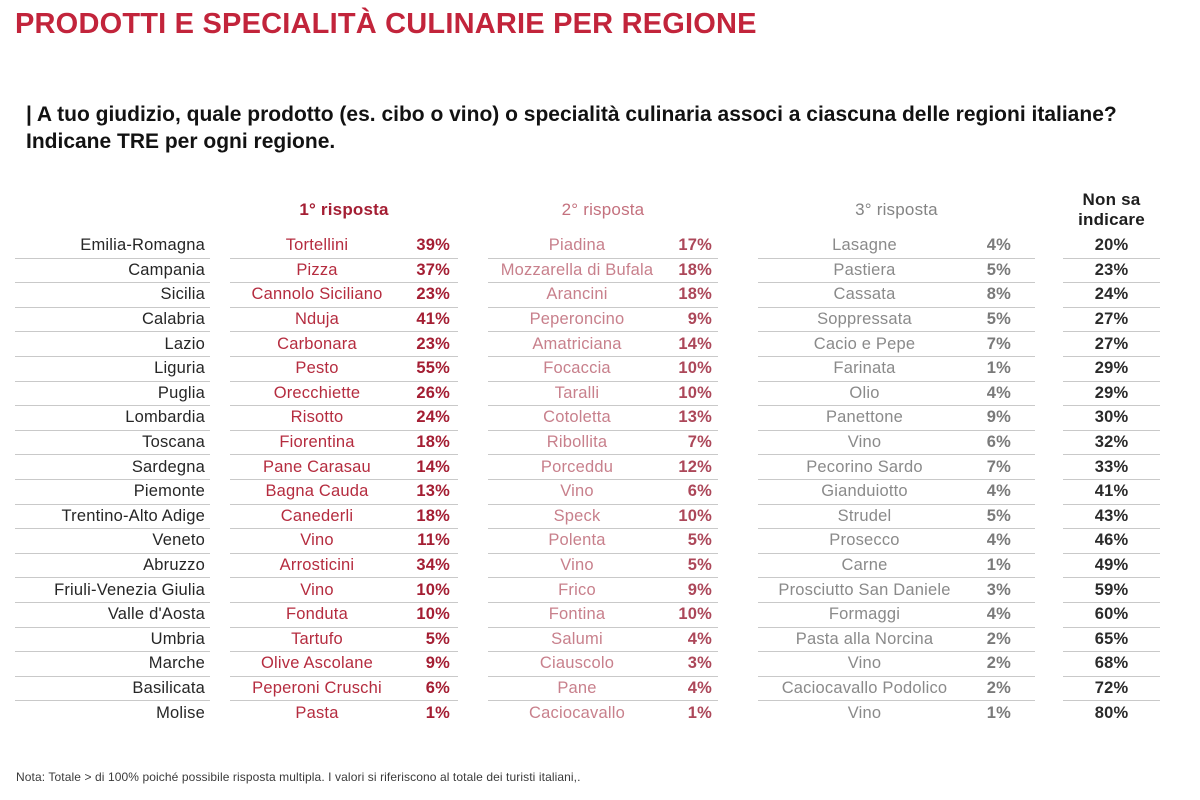  Describe the element at coordinates (344, 443) in the screenshot. I see `first-response-cell: Fiorentina 18%` at that location.